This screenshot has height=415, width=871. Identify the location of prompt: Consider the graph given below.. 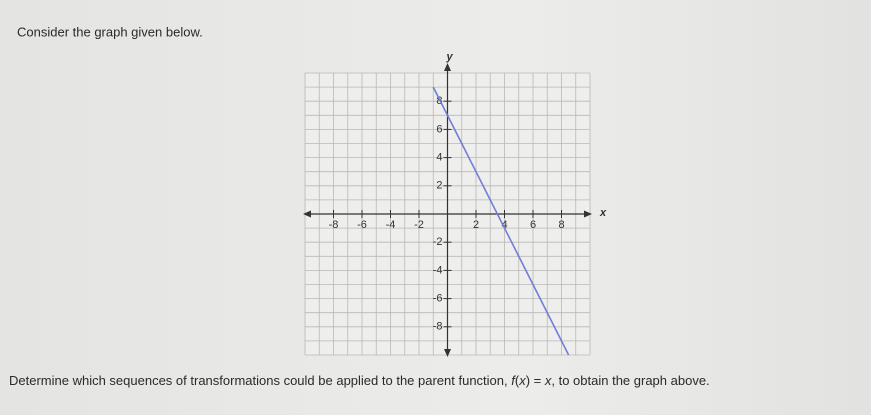
(110, 31).